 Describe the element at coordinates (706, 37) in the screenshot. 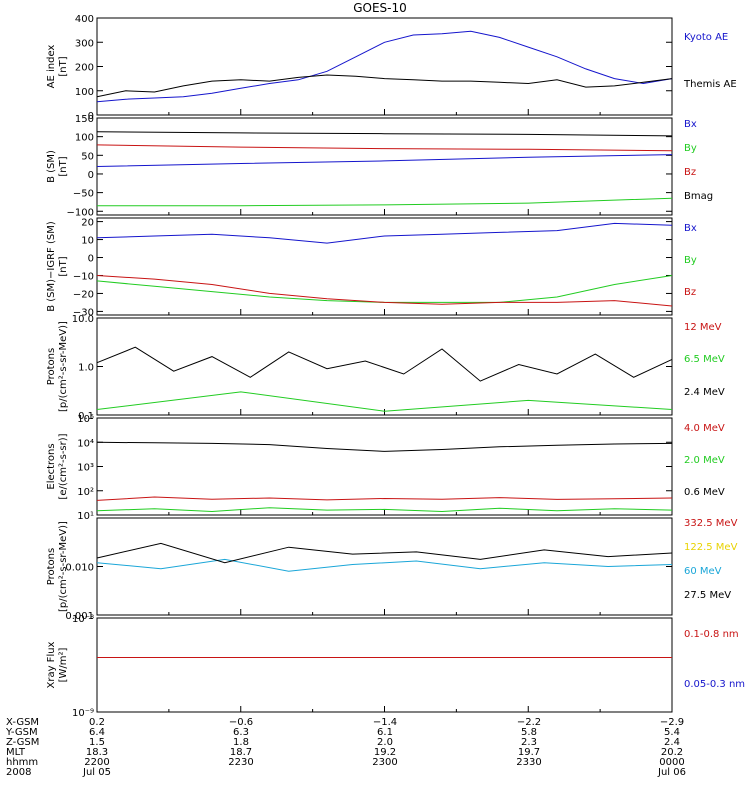

I see `legend-entry: Kyoto AE` at that location.